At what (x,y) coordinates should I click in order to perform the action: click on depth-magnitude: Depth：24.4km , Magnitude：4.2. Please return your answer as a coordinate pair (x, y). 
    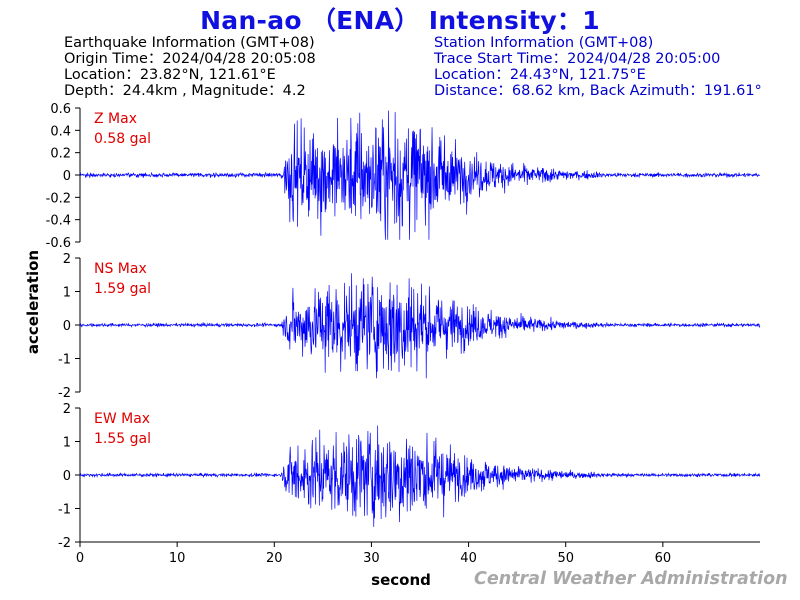
    Looking at the image, I should click on (185, 91).